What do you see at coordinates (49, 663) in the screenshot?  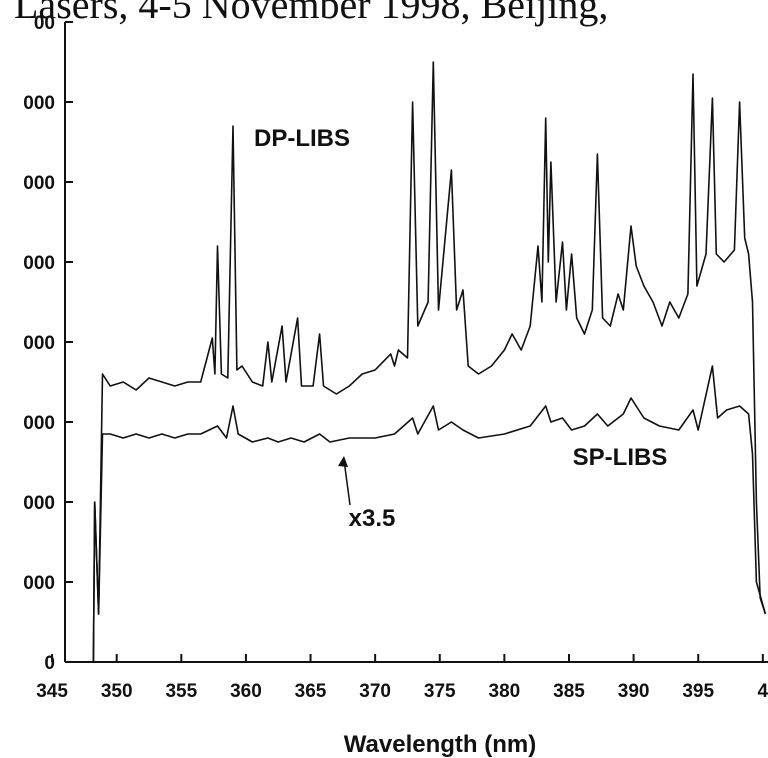 I see `y-tick-label: 0` at bounding box center [49, 663].